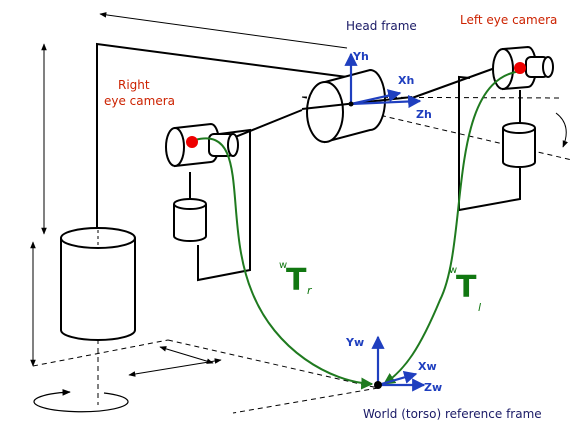 This screenshot has width=583, height=435. I want to click on left-eye-camera-center-dot, so click(520, 68).